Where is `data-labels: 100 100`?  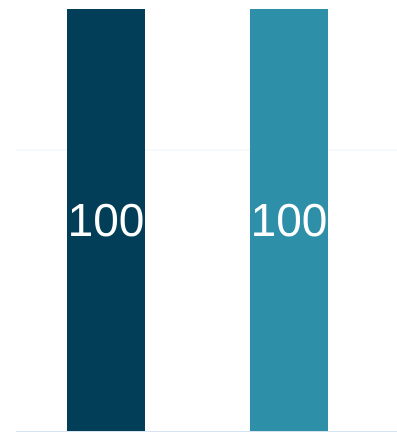
data-labels: 100 100 is located at coordinates (198, 220).